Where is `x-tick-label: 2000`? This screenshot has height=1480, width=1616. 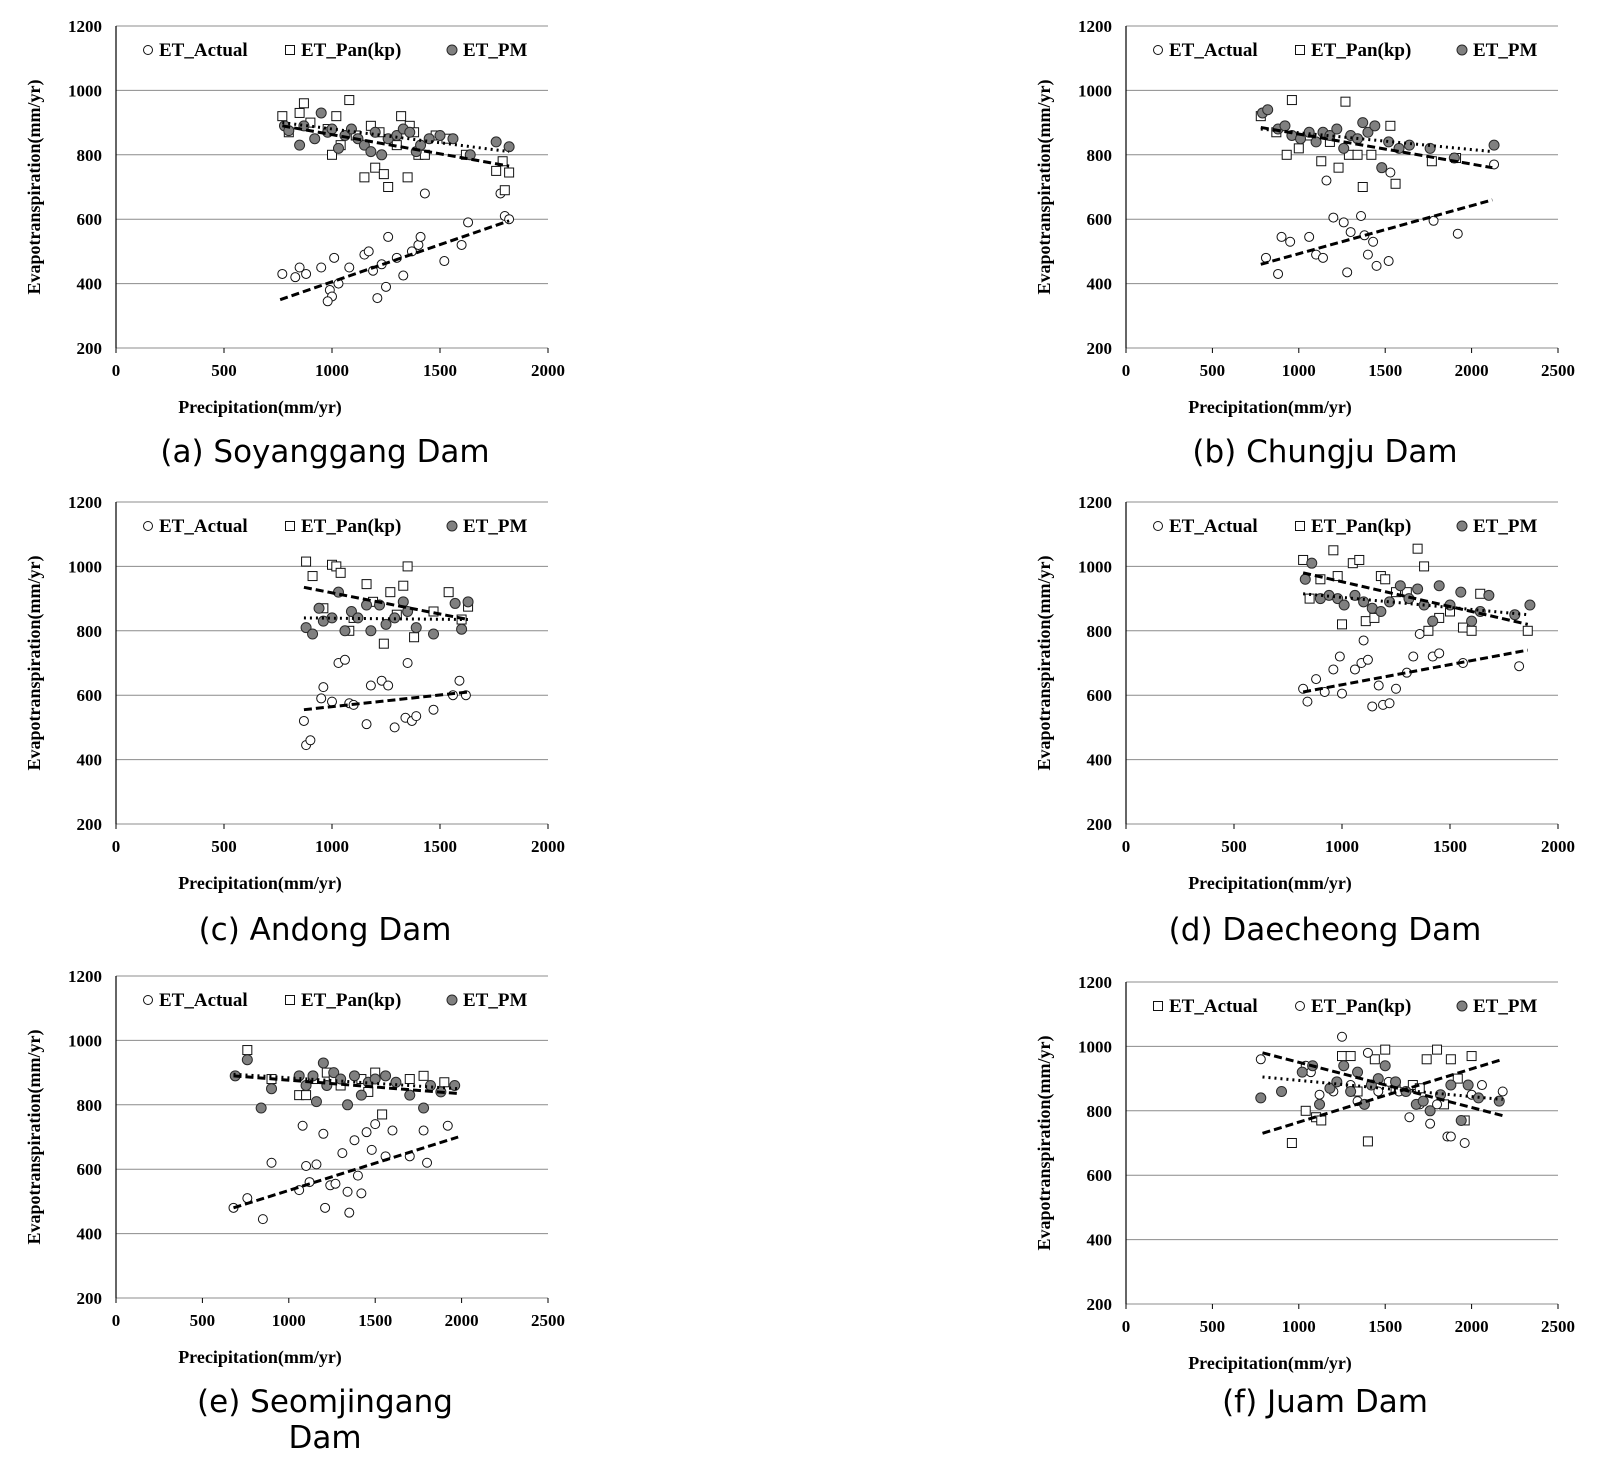 x-tick-label: 2000 is located at coordinates (548, 370).